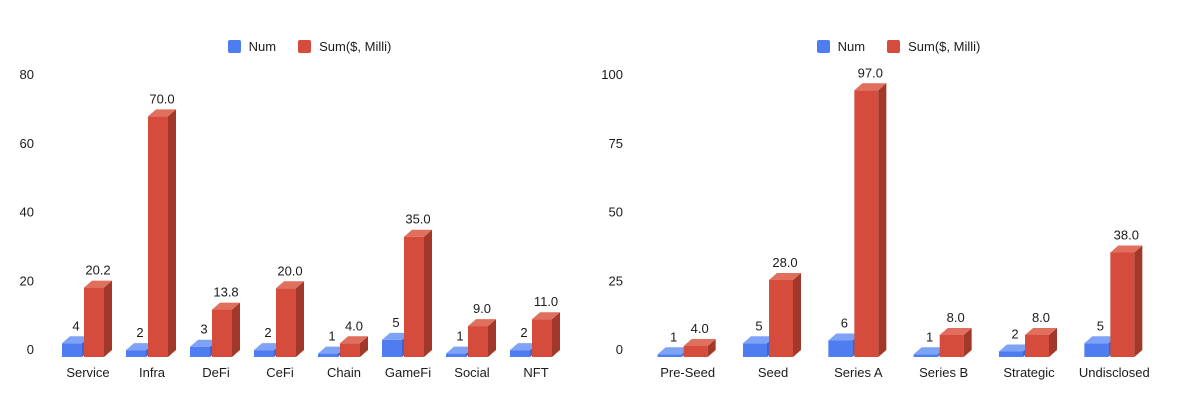  I want to click on y-axis-tick-label-100: 100, so click(612, 74).